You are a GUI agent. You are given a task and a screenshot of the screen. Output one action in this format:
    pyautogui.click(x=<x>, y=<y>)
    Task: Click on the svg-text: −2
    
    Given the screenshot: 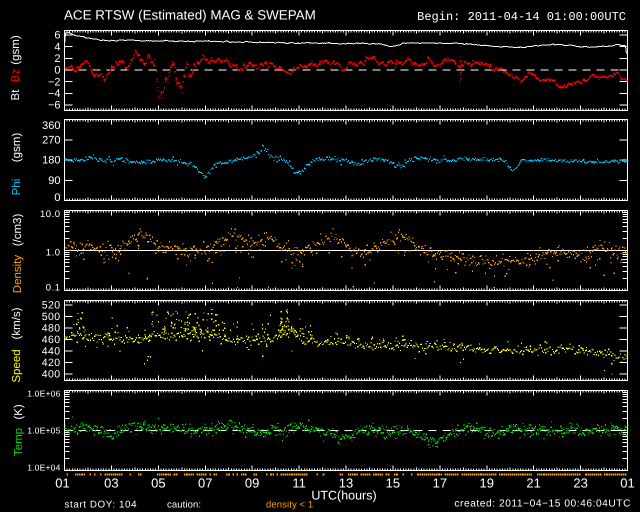 What is the action you would take?
    pyautogui.click(x=54, y=82)
    